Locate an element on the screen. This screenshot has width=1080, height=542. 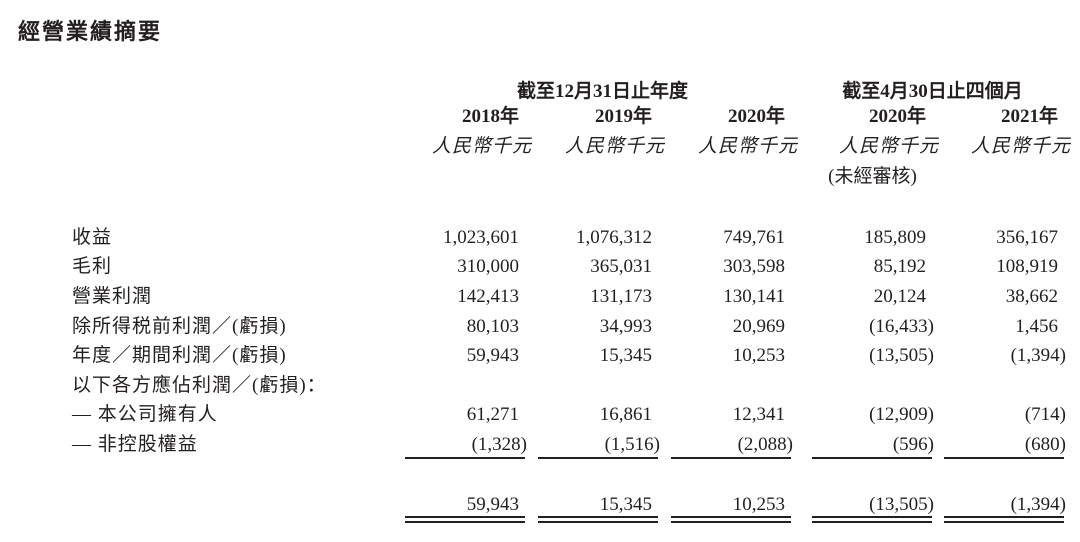
table-cell: 12,341 is located at coordinates (758, 414).